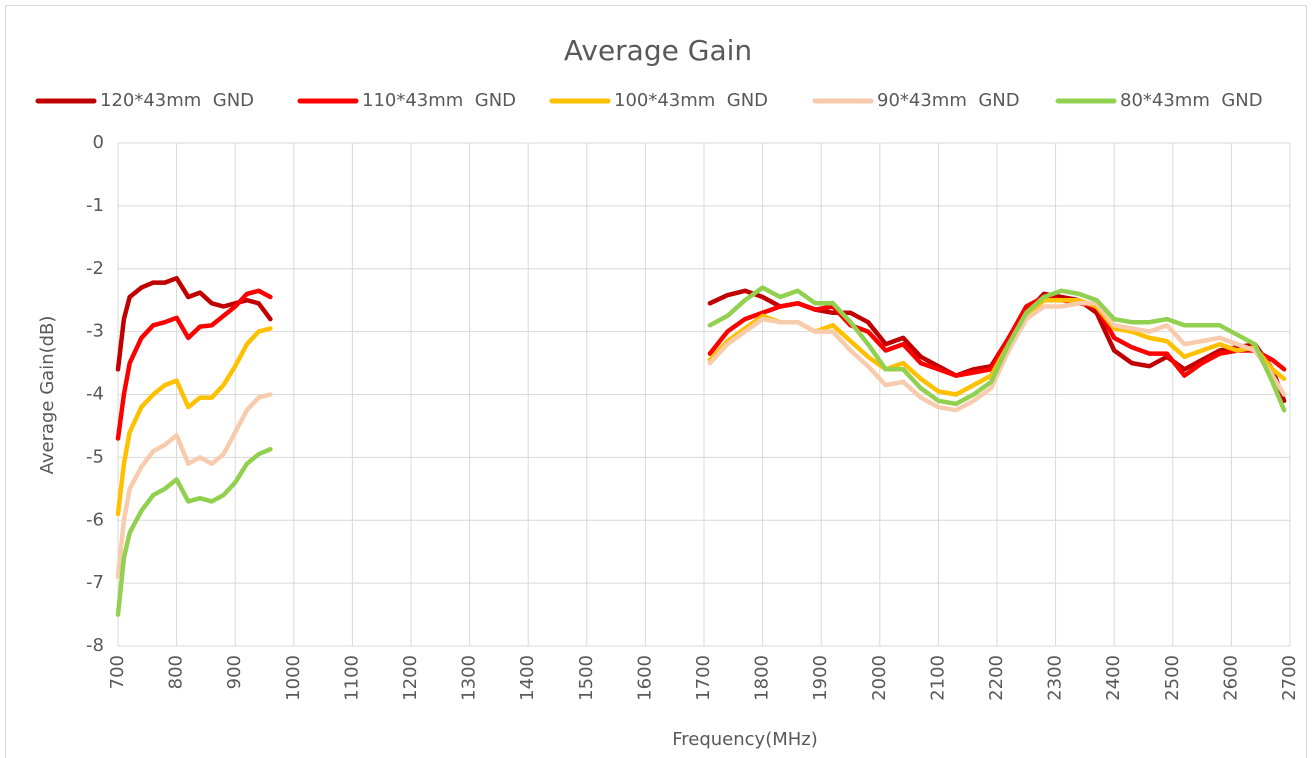 This screenshot has width=1312, height=758. What do you see at coordinates (177, 100) in the screenshot?
I see `legend-label: 120*43mm GND` at bounding box center [177, 100].